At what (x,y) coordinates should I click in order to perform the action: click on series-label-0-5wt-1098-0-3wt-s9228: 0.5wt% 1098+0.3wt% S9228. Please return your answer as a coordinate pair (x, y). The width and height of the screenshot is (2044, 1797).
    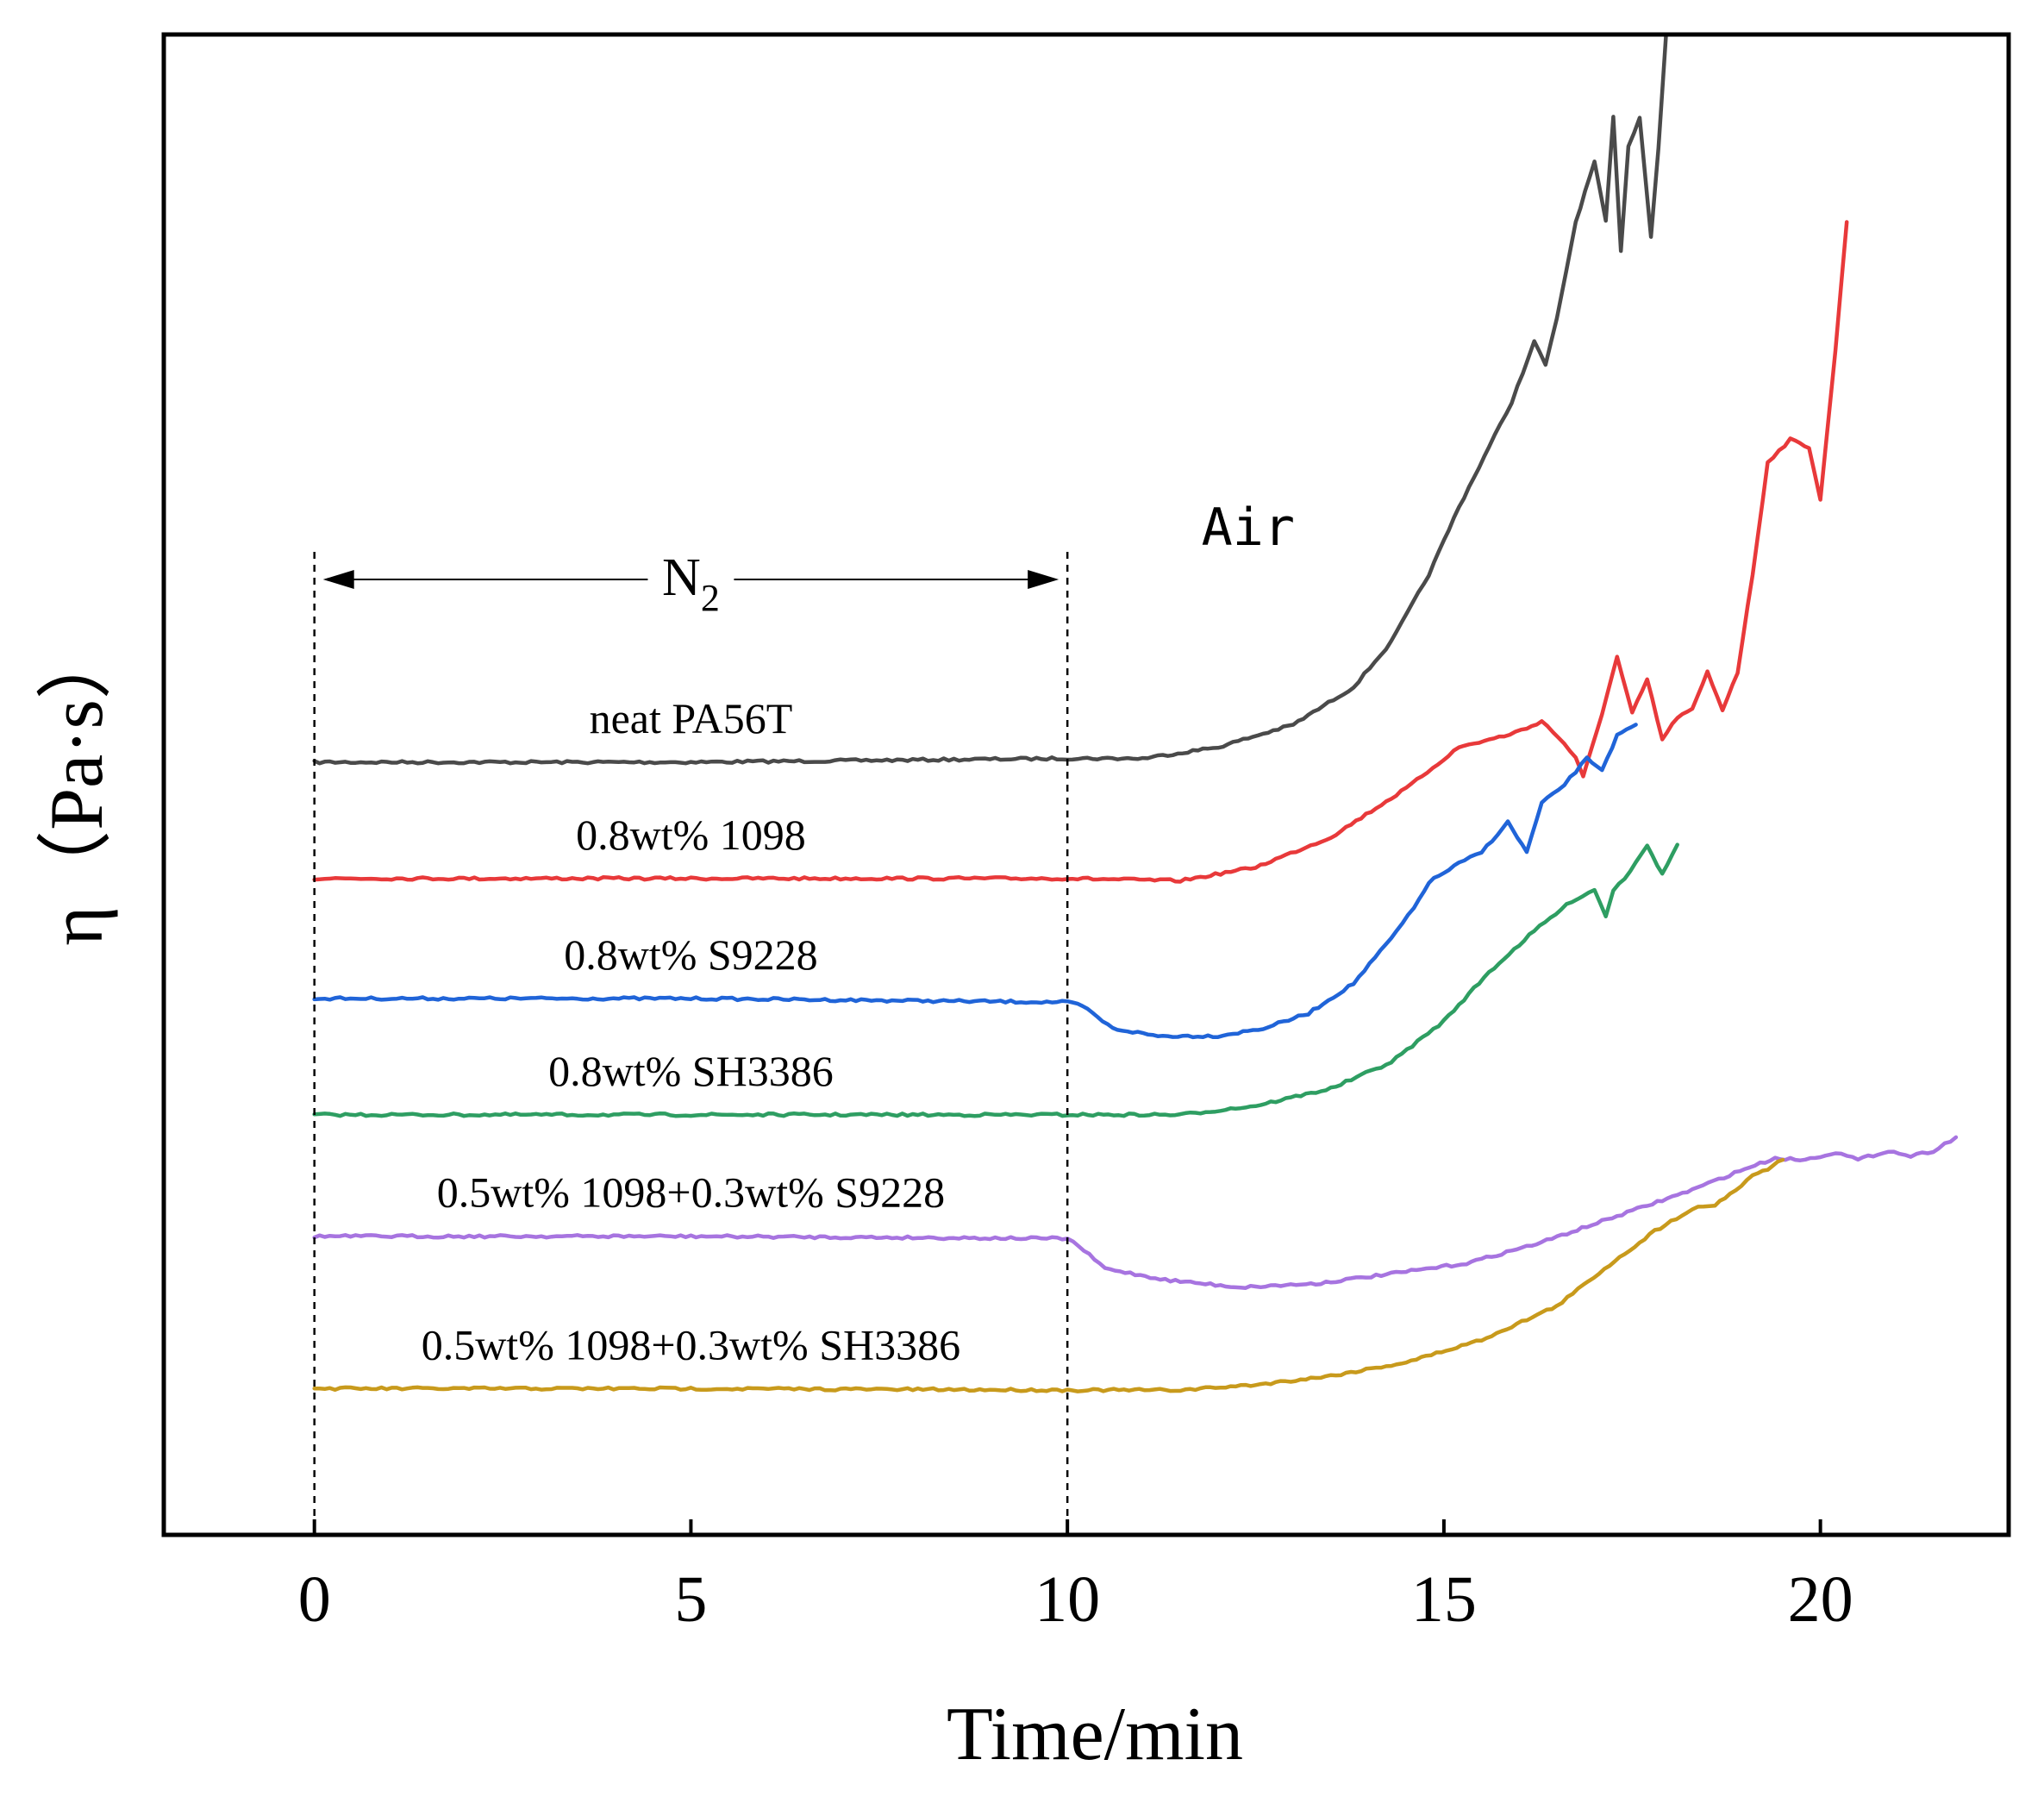
    Looking at the image, I should click on (691, 1192).